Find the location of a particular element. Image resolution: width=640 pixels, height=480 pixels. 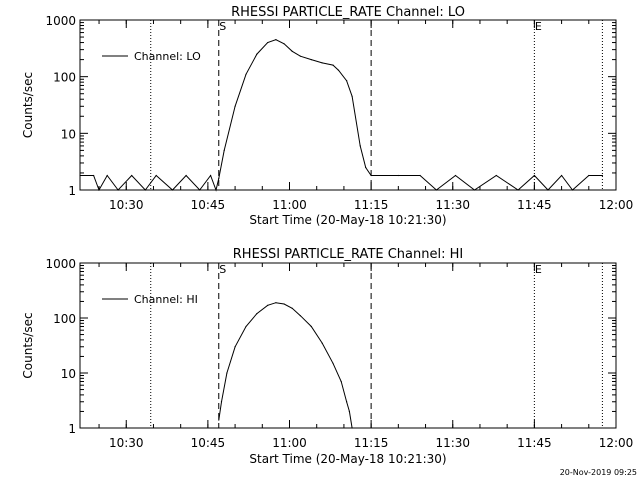

legend-entry: Channel: LO is located at coordinates (167, 56).